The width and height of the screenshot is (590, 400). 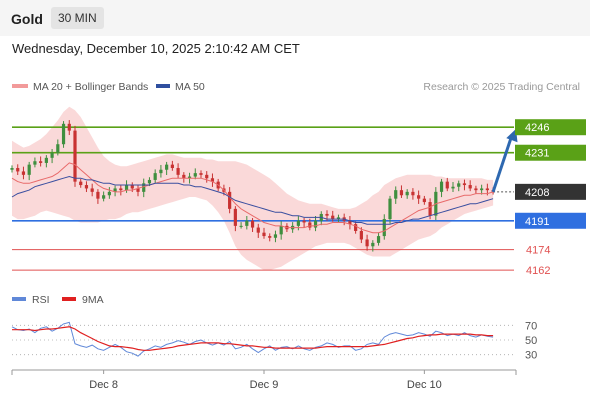 I want to click on time-tick-label: Dec 8, so click(x=103, y=385).